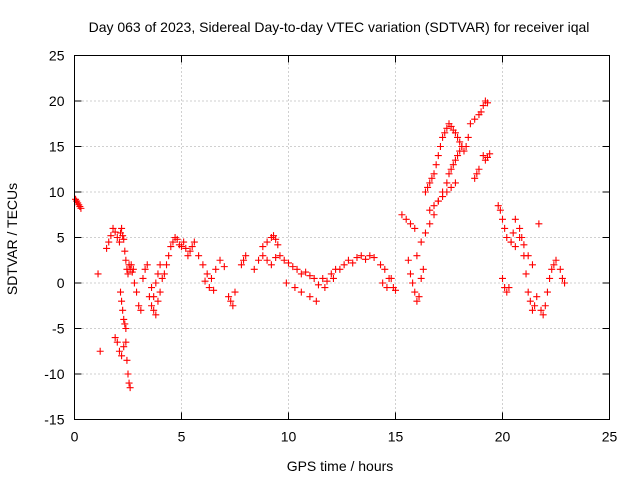 This screenshot has width=640, height=480. What do you see at coordinates (396, 437) in the screenshot?
I see `x-tick-label: 15` at bounding box center [396, 437].